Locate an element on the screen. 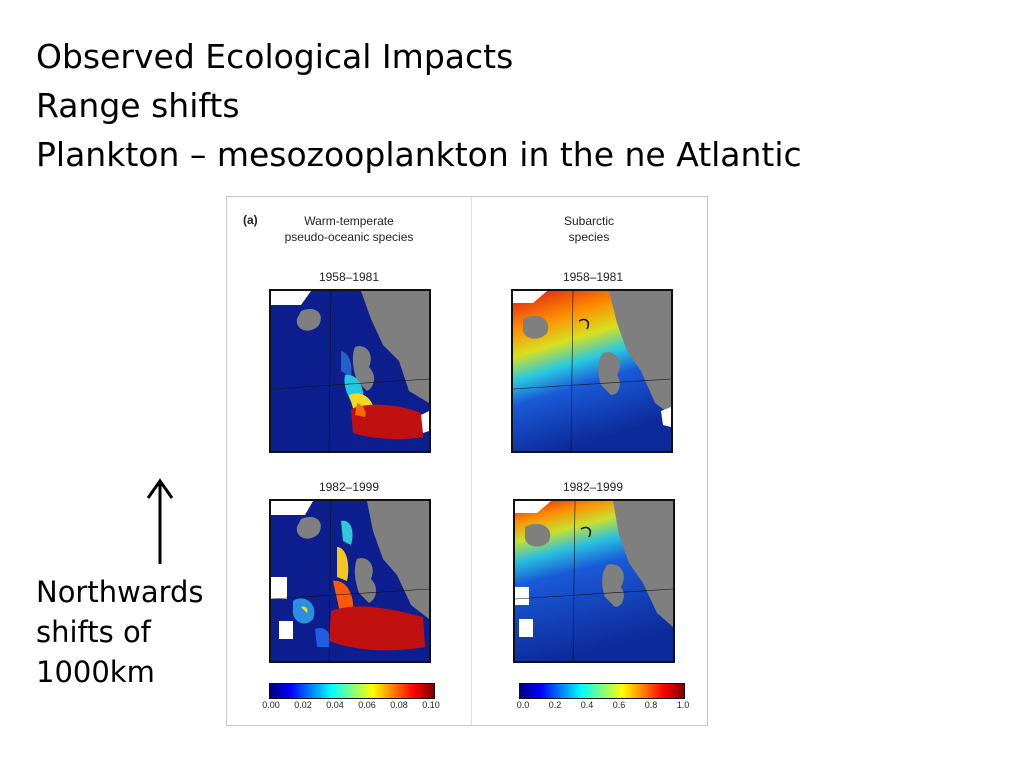  year-label-left-bottom: 1982–1999 is located at coordinates (349, 487).